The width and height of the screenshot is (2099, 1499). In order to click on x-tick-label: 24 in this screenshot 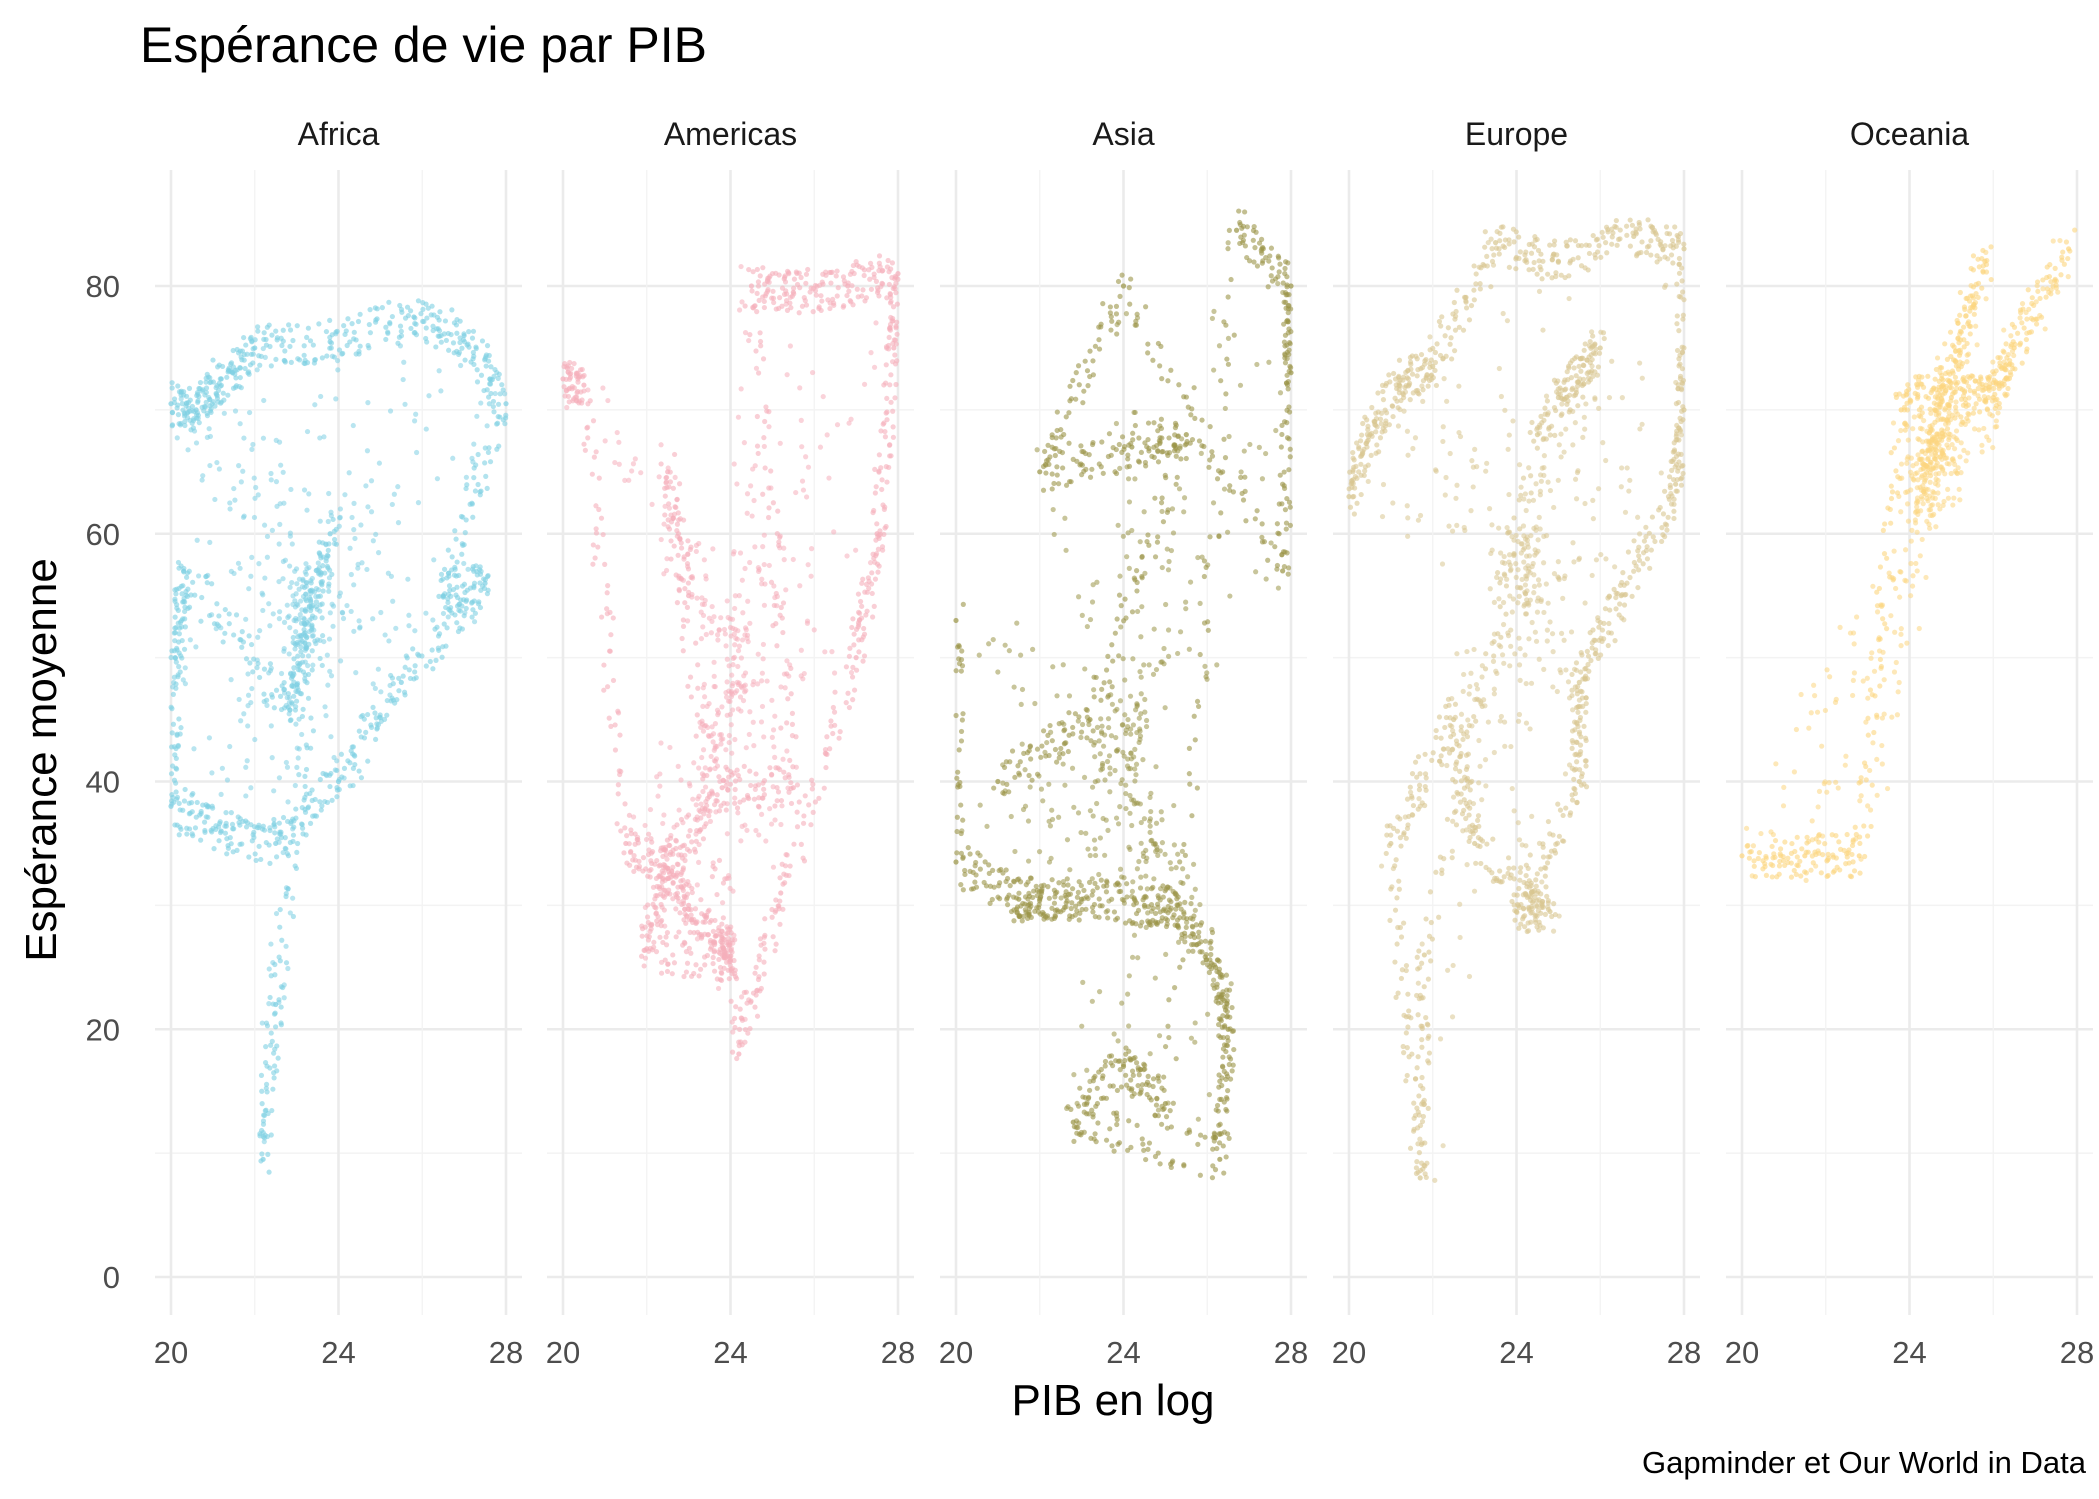, I will do `click(730, 1352)`.